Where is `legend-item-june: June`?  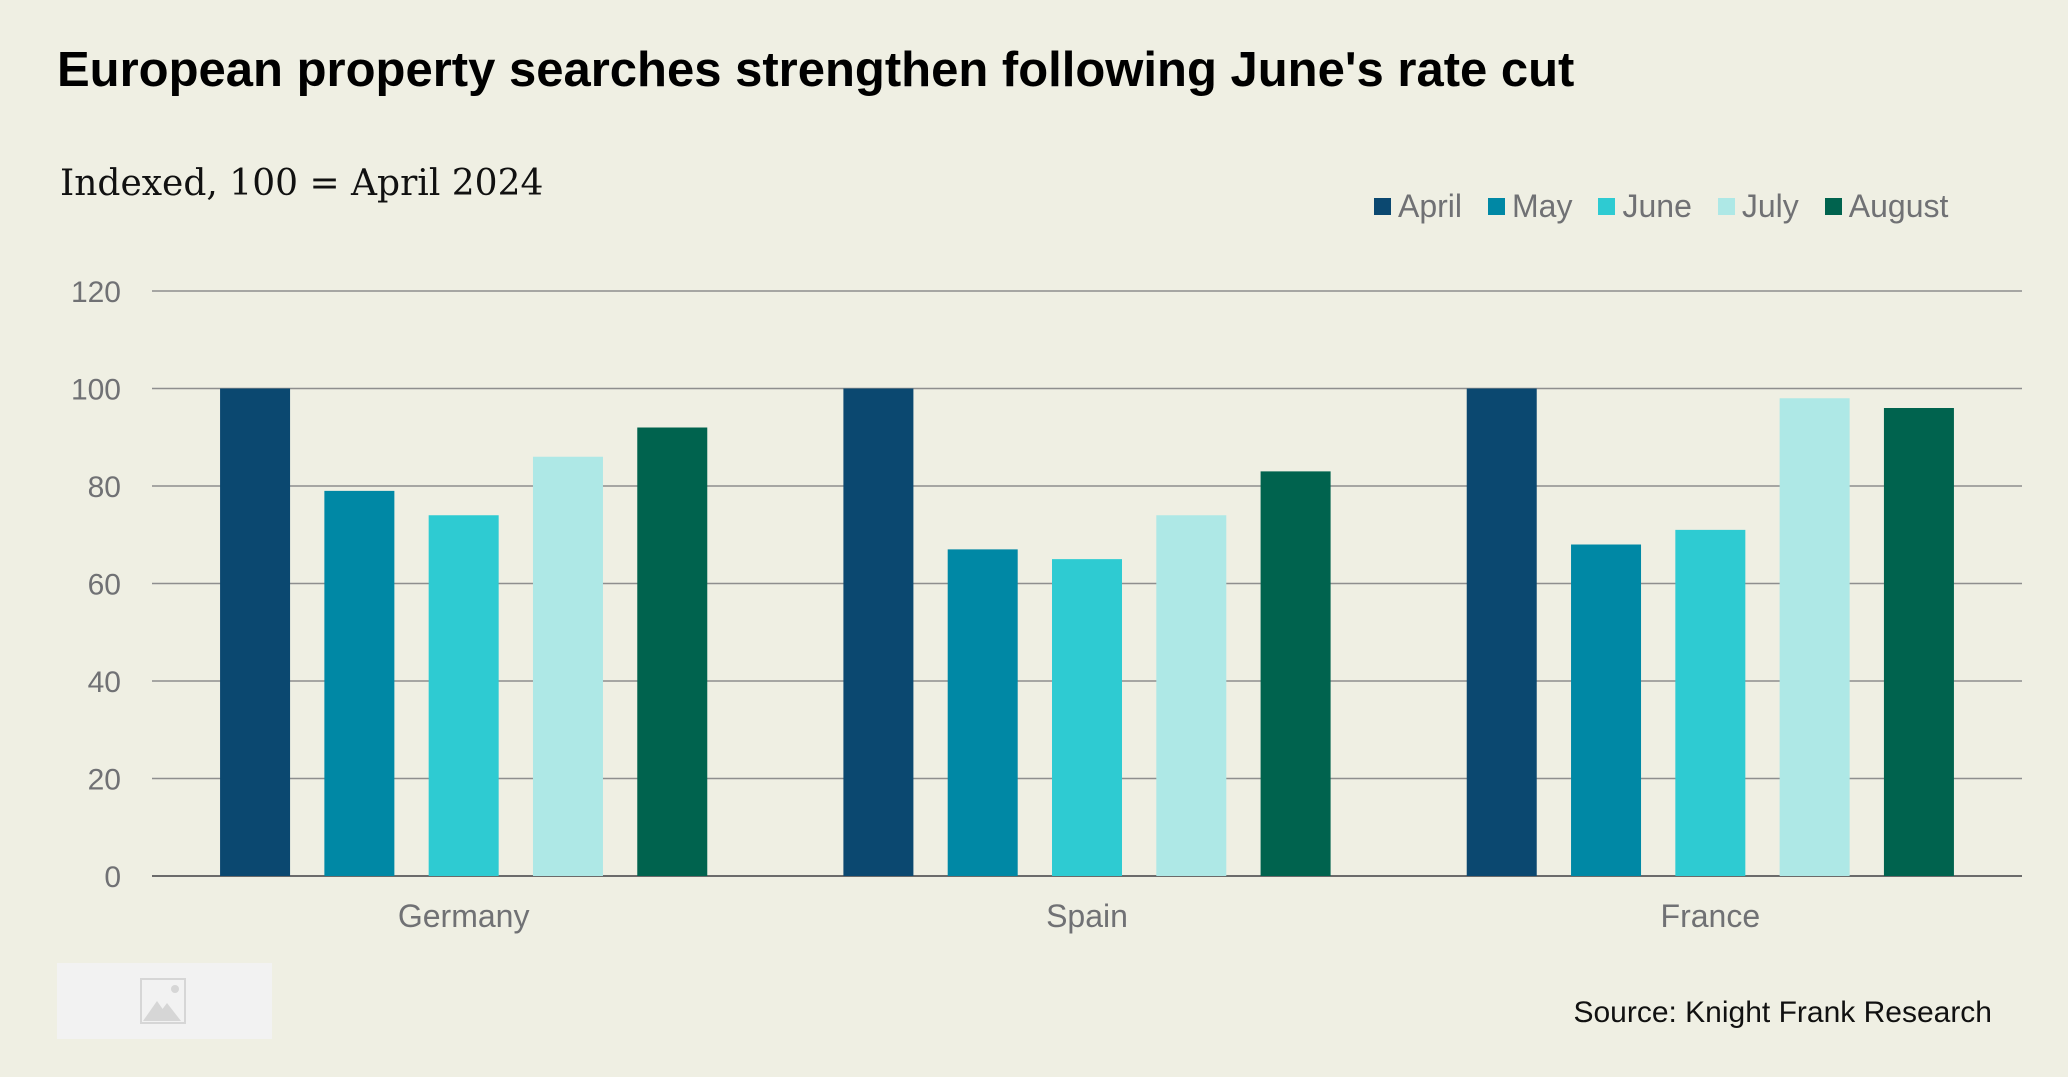
legend-item-june: June is located at coordinates (1645, 206).